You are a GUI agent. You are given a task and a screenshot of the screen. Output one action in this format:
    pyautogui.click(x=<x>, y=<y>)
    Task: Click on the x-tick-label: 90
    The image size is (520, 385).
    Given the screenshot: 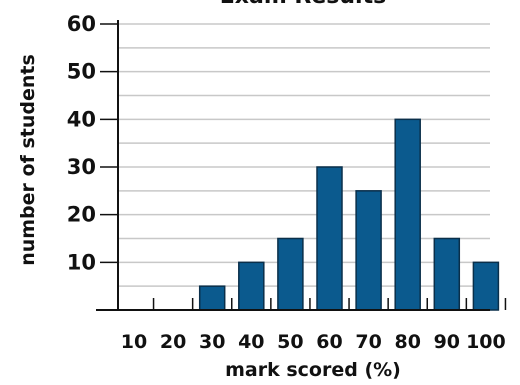 What is the action you would take?
    pyautogui.click(x=447, y=342)
    